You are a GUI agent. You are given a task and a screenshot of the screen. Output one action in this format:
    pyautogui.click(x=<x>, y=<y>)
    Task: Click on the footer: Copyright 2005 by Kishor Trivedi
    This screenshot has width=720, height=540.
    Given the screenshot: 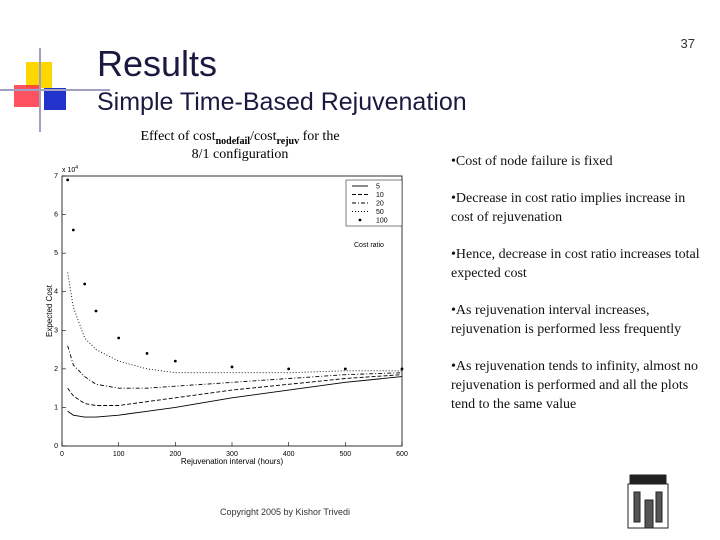 What is the action you would take?
    pyautogui.click(x=285, y=512)
    